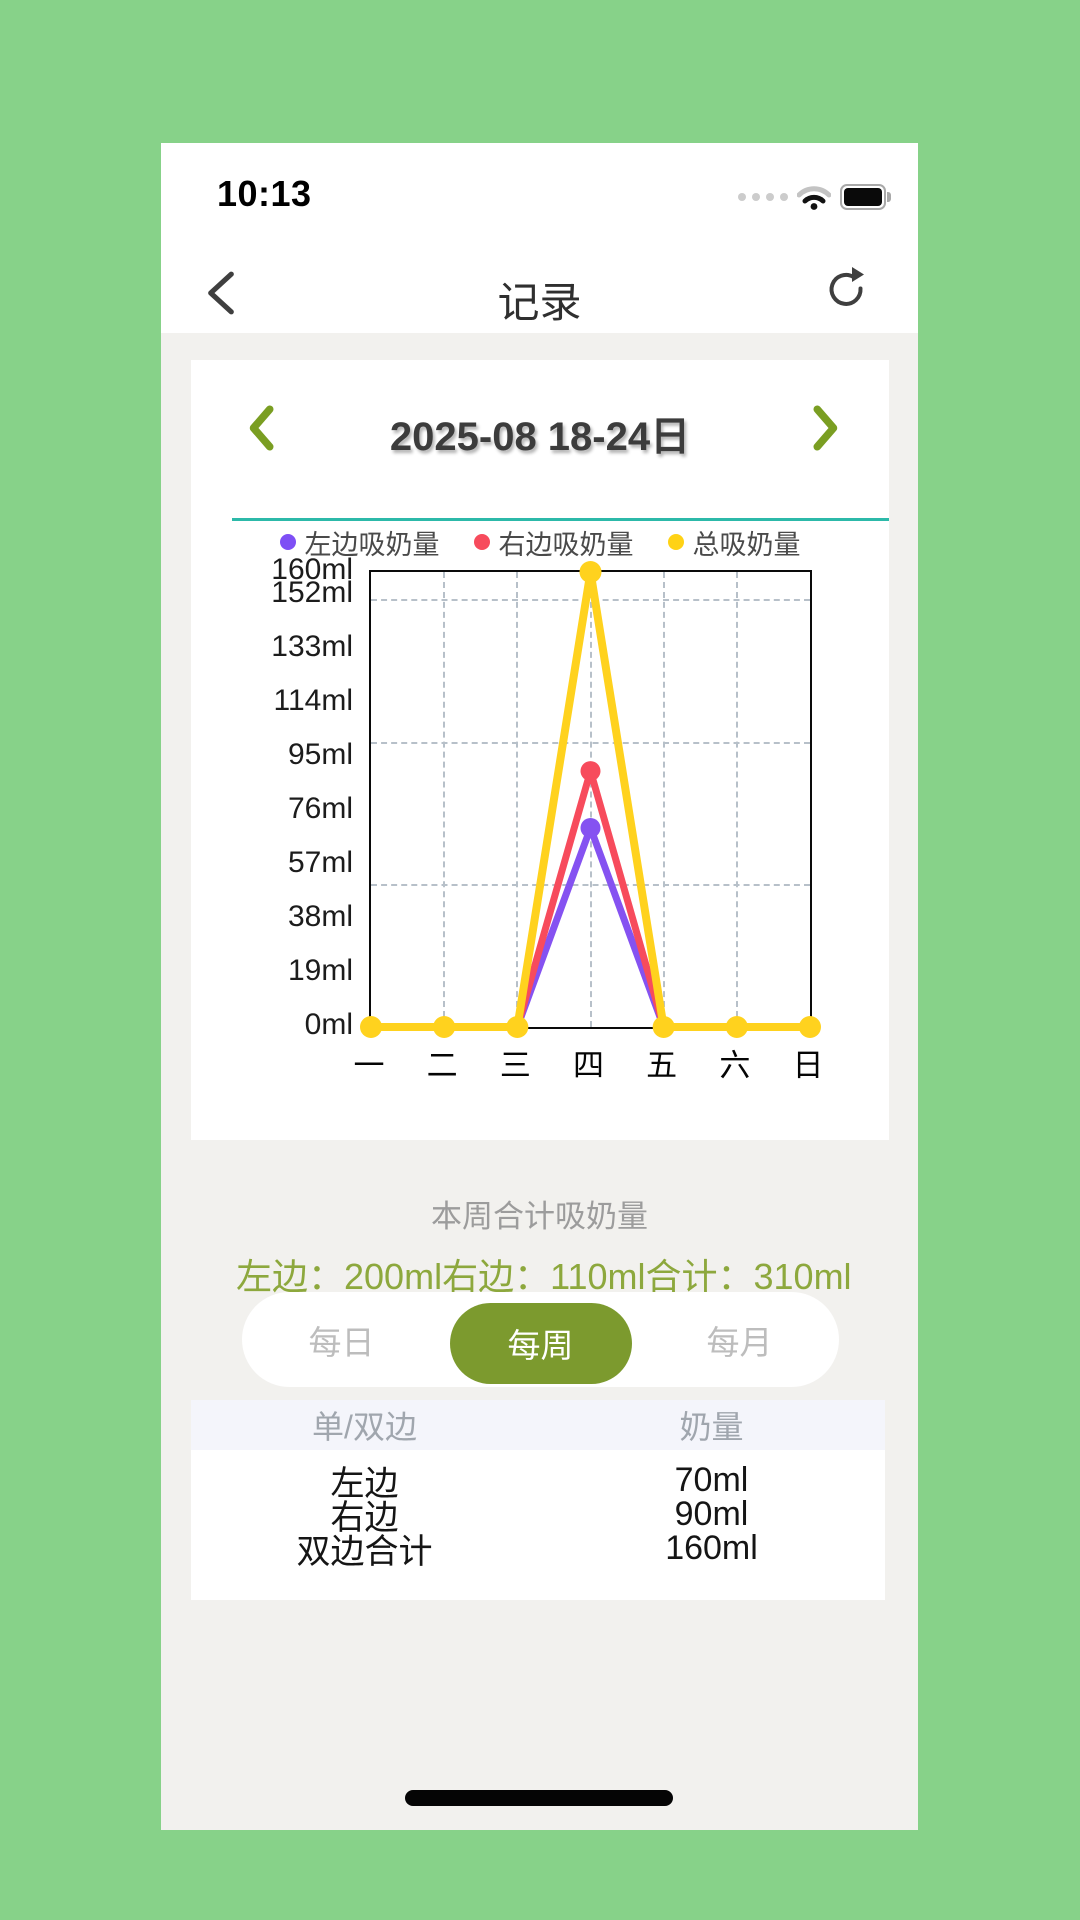  I want to click on milk-table: 单/双边 奶量 左边 70ml 右边 90ml 双边合计 160ml, so click(538, 1500).